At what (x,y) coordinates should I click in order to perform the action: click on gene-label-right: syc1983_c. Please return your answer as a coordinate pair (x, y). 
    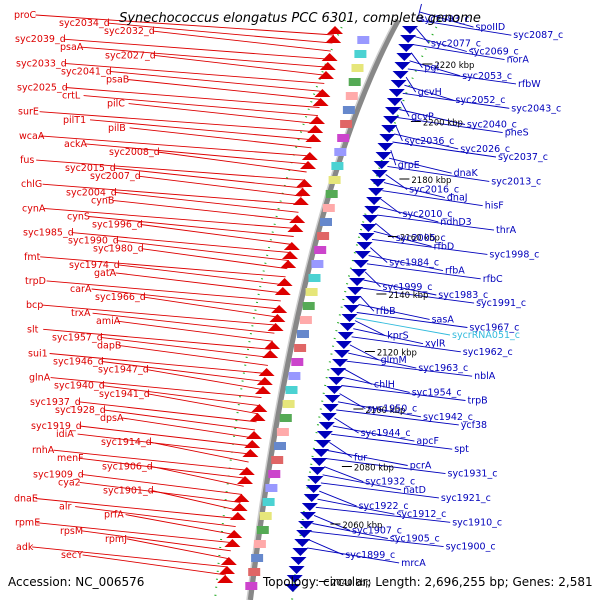
    Looking at the image, I should click on (463, 295).